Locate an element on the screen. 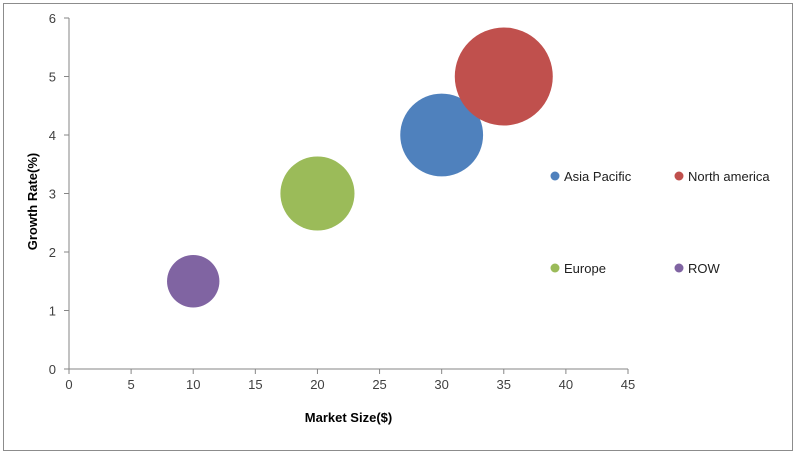 The width and height of the screenshot is (800, 459). x-tick-label: 40 is located at coordinates (566, 384).